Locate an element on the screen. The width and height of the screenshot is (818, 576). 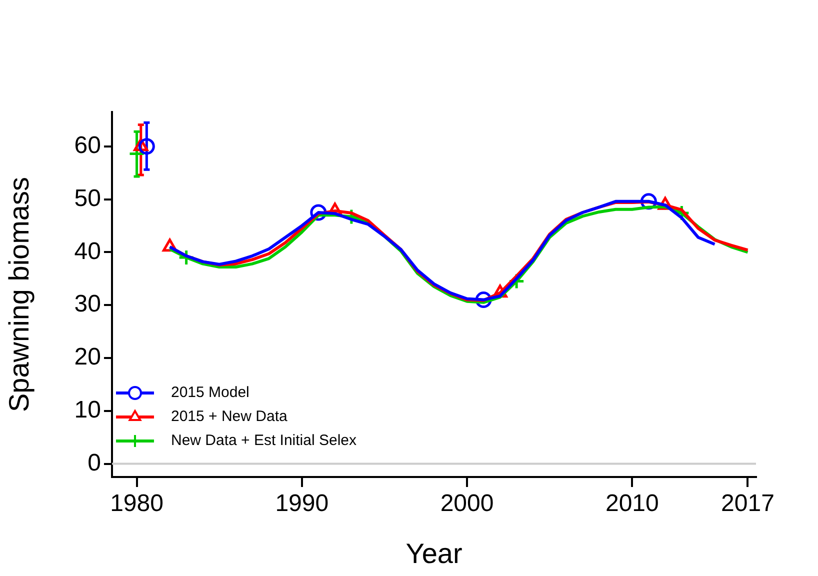
y-tick-label: 30 is located at coordinates (87, 304).